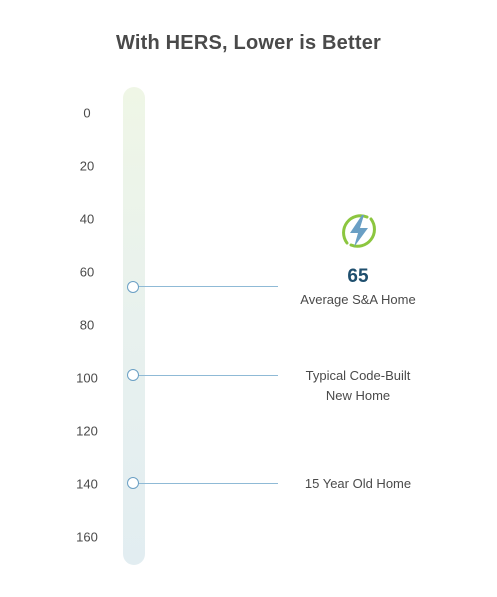  Describe the element at coordinates (248, 43) in the screenshot. I see `page-title: With HERS, Lower is Better` at that location.